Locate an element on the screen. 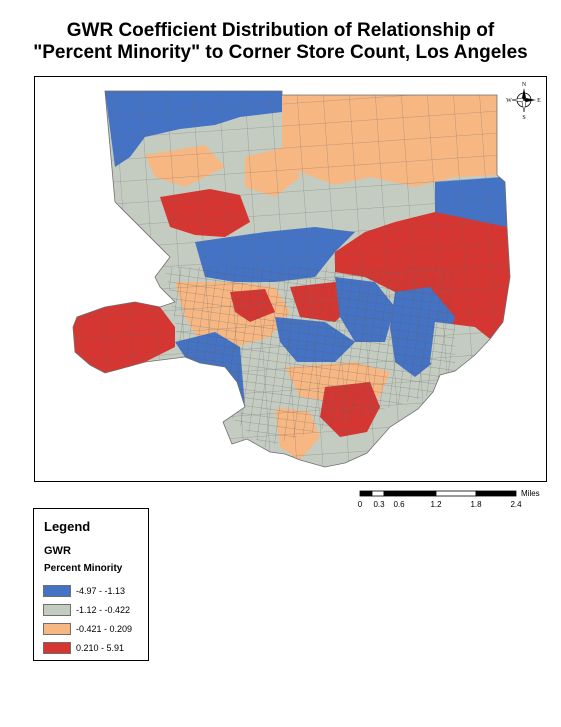 This screenshot has width=561, height=727. scale-tick-5: 2.4 is located at coordinates (516, 504).